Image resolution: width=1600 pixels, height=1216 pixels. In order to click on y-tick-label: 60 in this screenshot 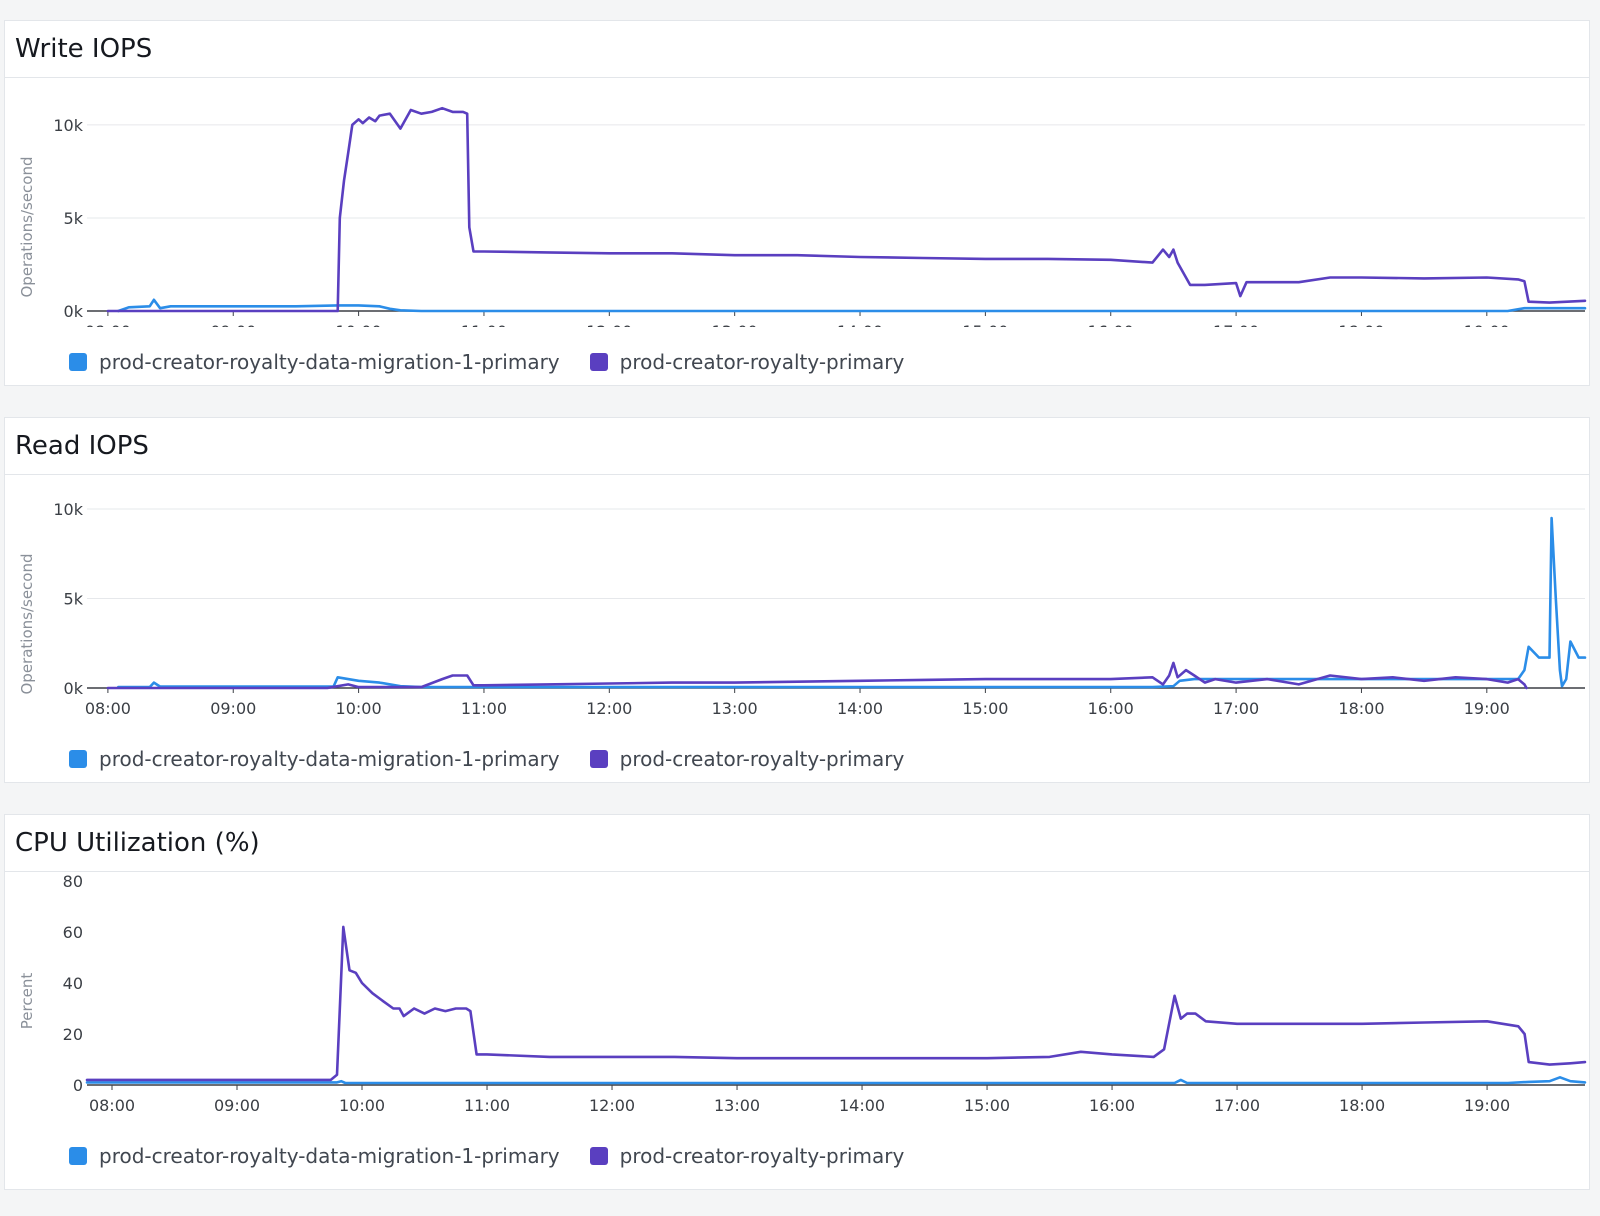, I will do `click(73, 932)`.